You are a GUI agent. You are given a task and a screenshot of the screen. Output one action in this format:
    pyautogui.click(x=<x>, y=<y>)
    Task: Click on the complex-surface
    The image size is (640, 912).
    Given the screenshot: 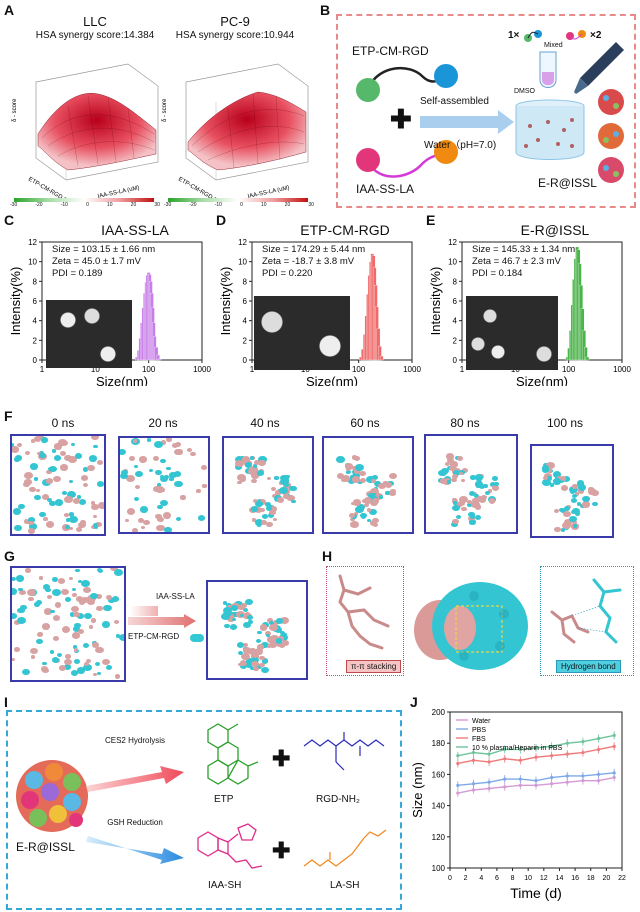 What is the action you would take?
    pyautogui.click(x=471, y=626)
    